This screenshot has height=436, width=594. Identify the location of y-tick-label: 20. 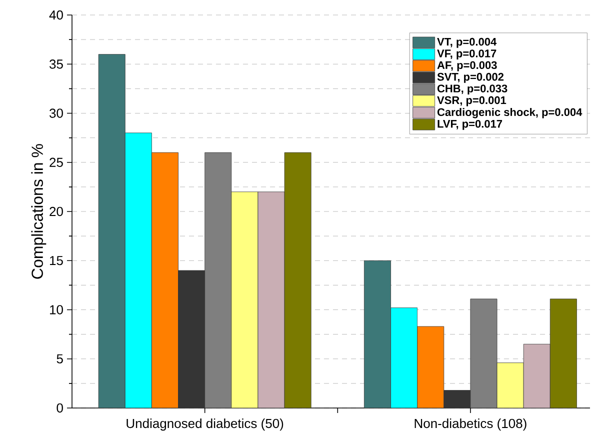
(56, 211).